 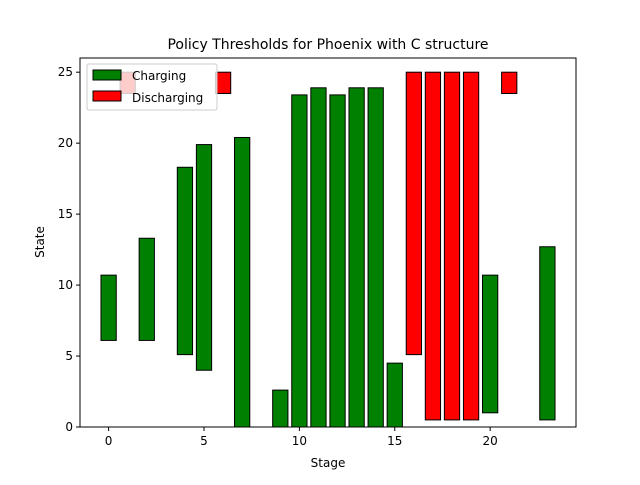 I want to click on legend-swatch-charging, so click(x=107, y=75).